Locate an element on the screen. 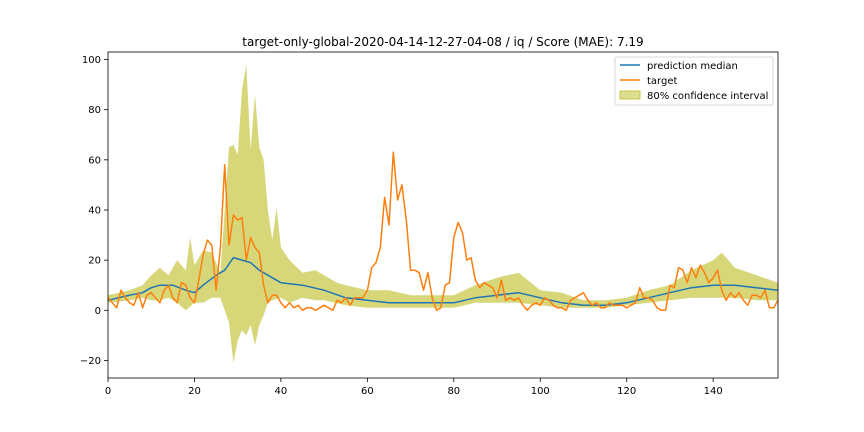 The height and width of the screenshot is (432, 864). x-tick-label: 60 is located at coordinates (367, 391).